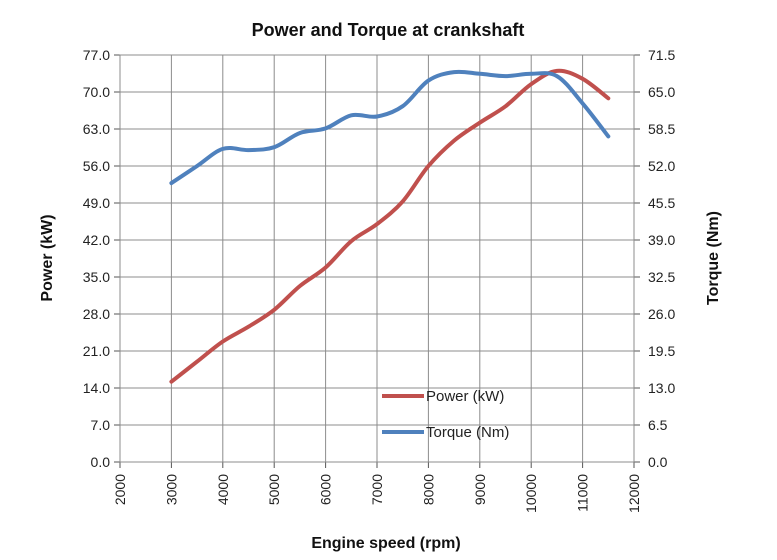  Describe the element at coordinates (96, 55) in the screenshot. I see `y-left-tick-label: 77.0` at that location.